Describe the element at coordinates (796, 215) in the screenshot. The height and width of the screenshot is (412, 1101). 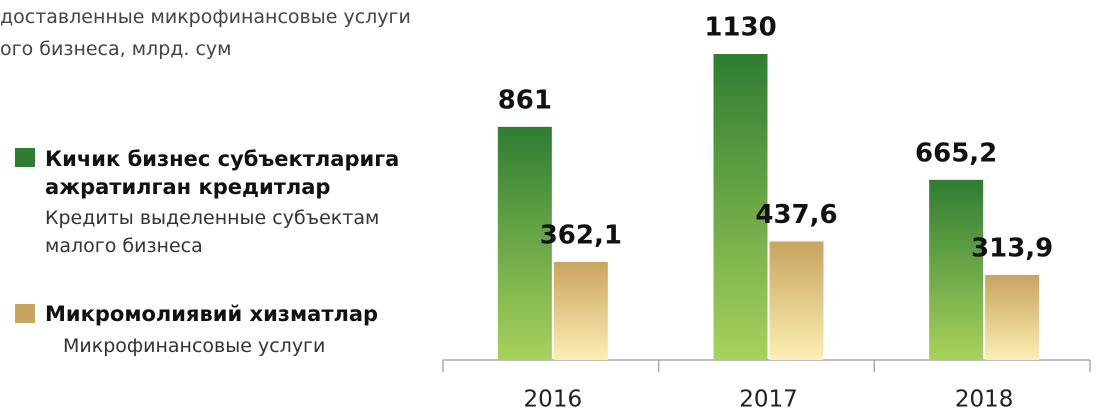
I see `value-label: 437,6` at that location.